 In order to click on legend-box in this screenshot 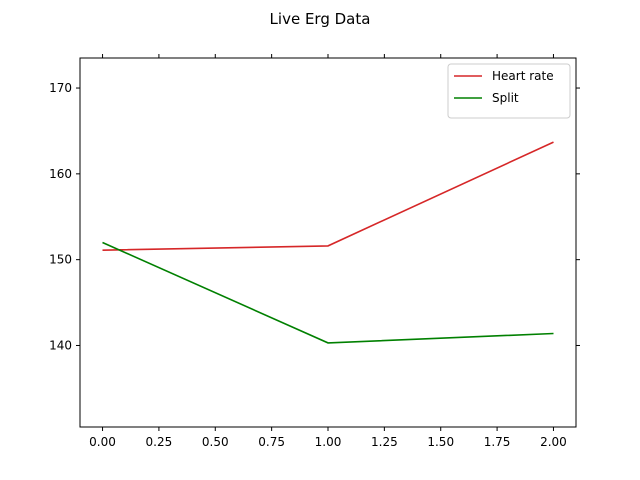, I will do `click(509, 91)`.